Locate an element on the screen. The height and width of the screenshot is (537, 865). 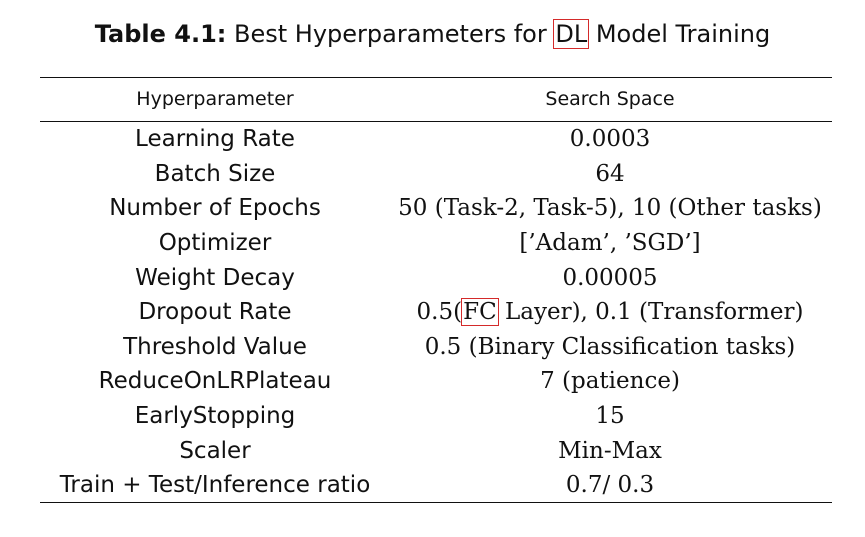
row-name: Number of Epochs is located at coordinates (215, 208).